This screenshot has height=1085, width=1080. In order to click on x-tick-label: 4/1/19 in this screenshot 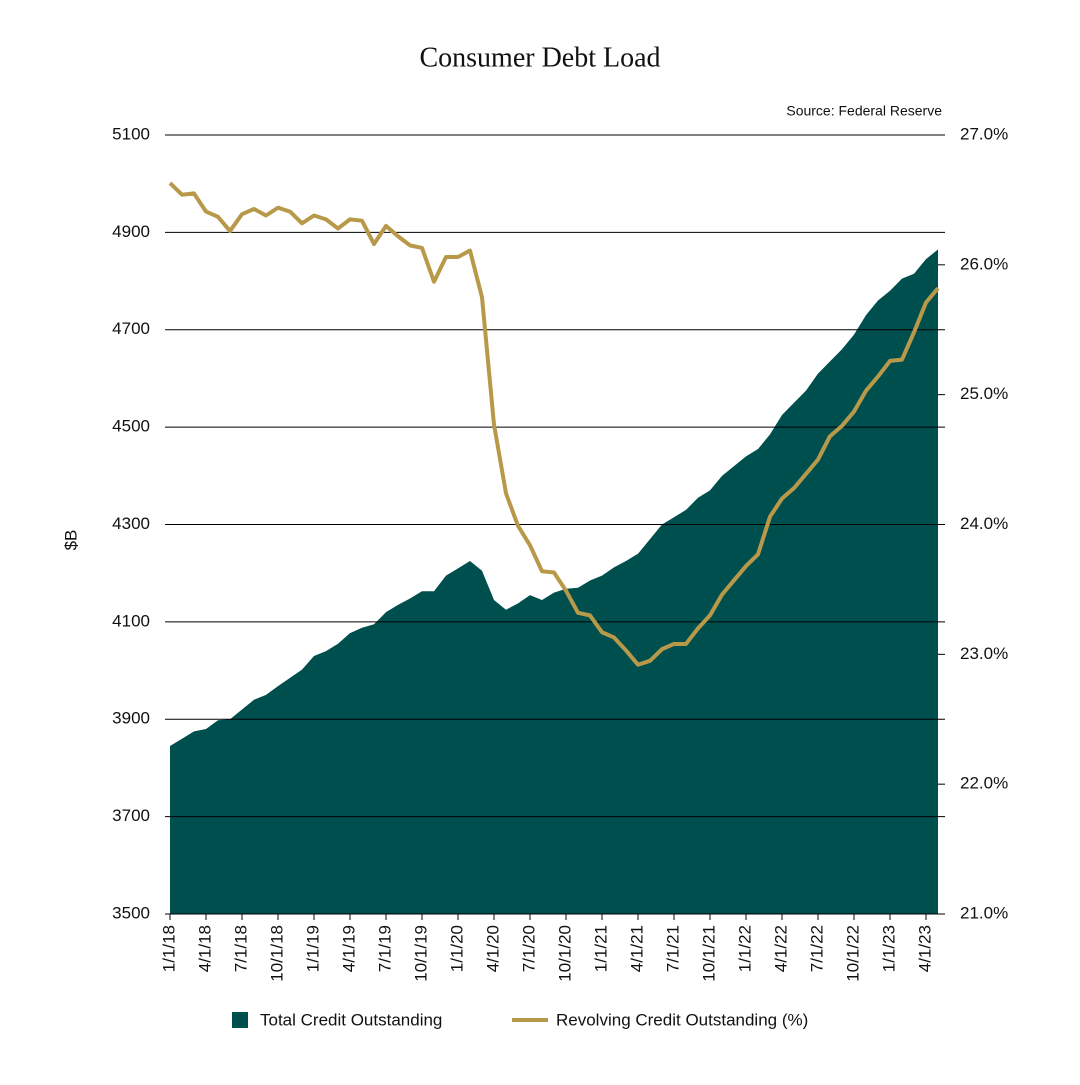, I will do `click(348, 948)`.